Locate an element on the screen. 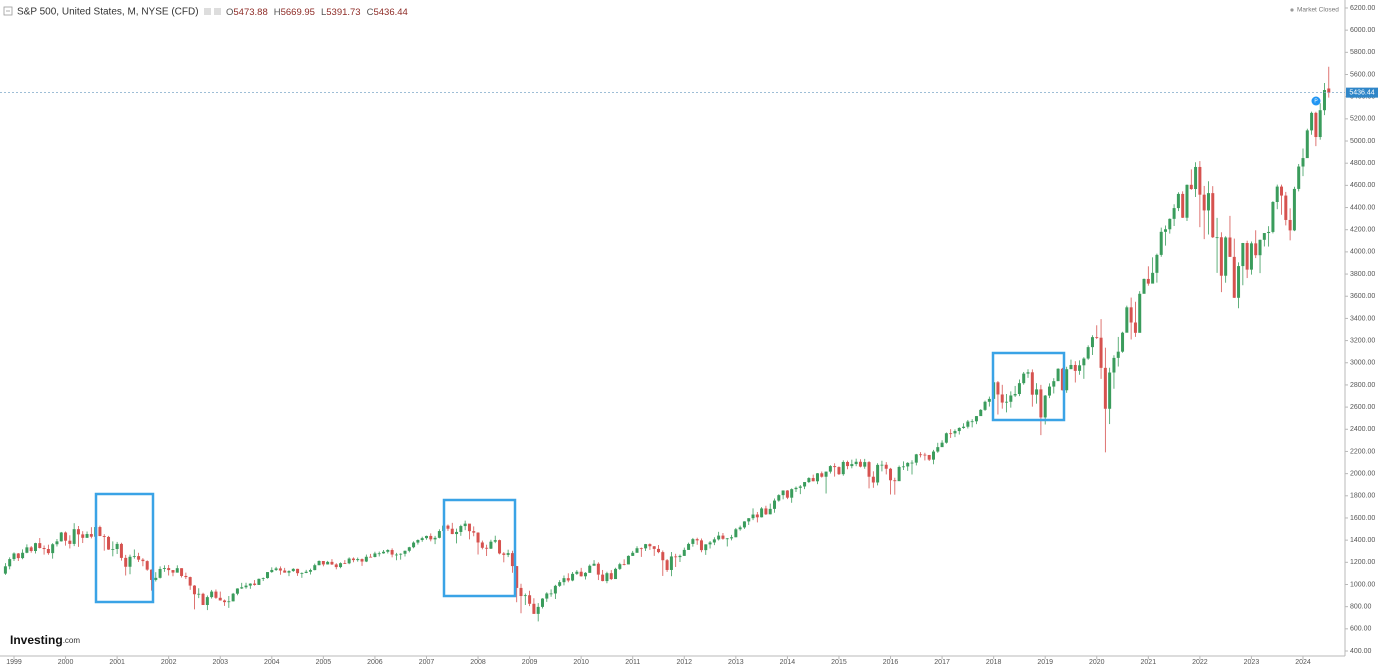  x-tick-label: 1999 is located at coordinates (14, 662).